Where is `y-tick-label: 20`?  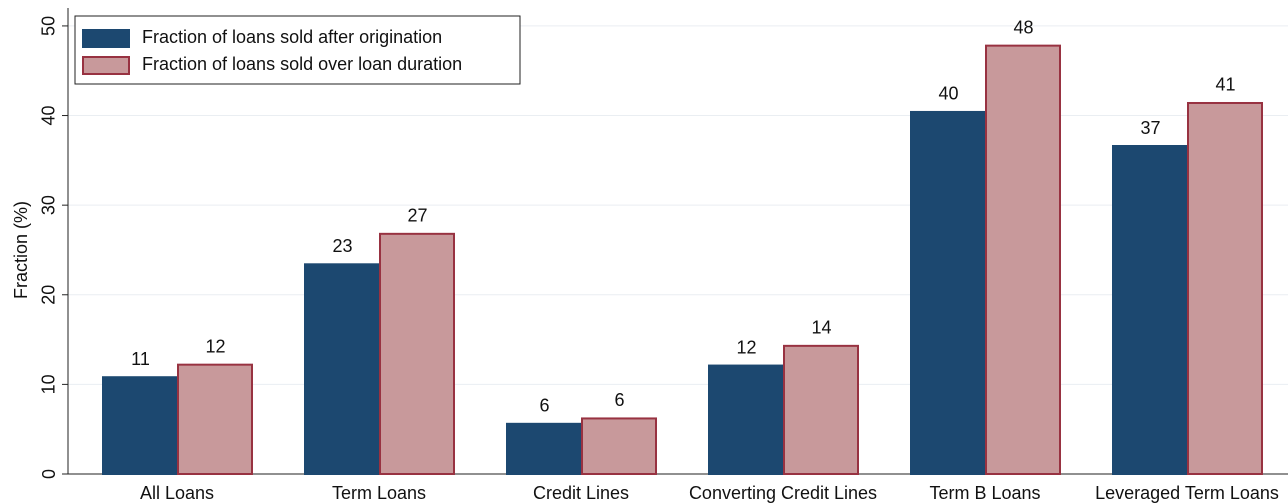 y-tick-label: 20 is located at coordinates (49, 295).